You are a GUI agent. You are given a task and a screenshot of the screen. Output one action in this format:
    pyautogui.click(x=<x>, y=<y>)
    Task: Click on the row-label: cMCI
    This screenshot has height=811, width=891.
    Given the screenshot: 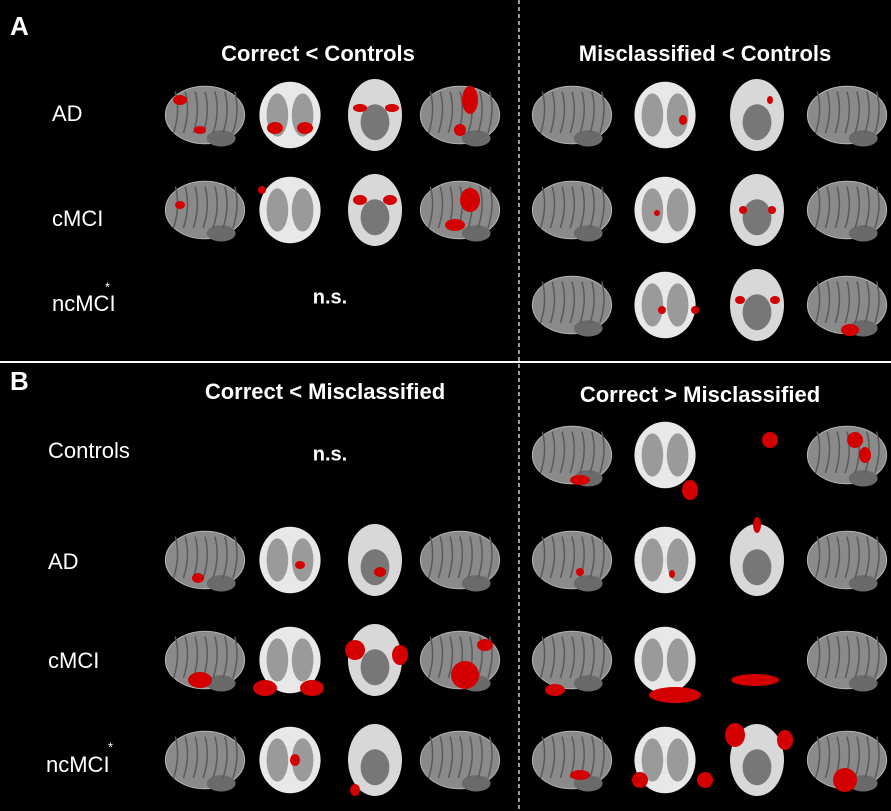 What is the action you would take?
    pyautogui.click(x=73, y=660)
    